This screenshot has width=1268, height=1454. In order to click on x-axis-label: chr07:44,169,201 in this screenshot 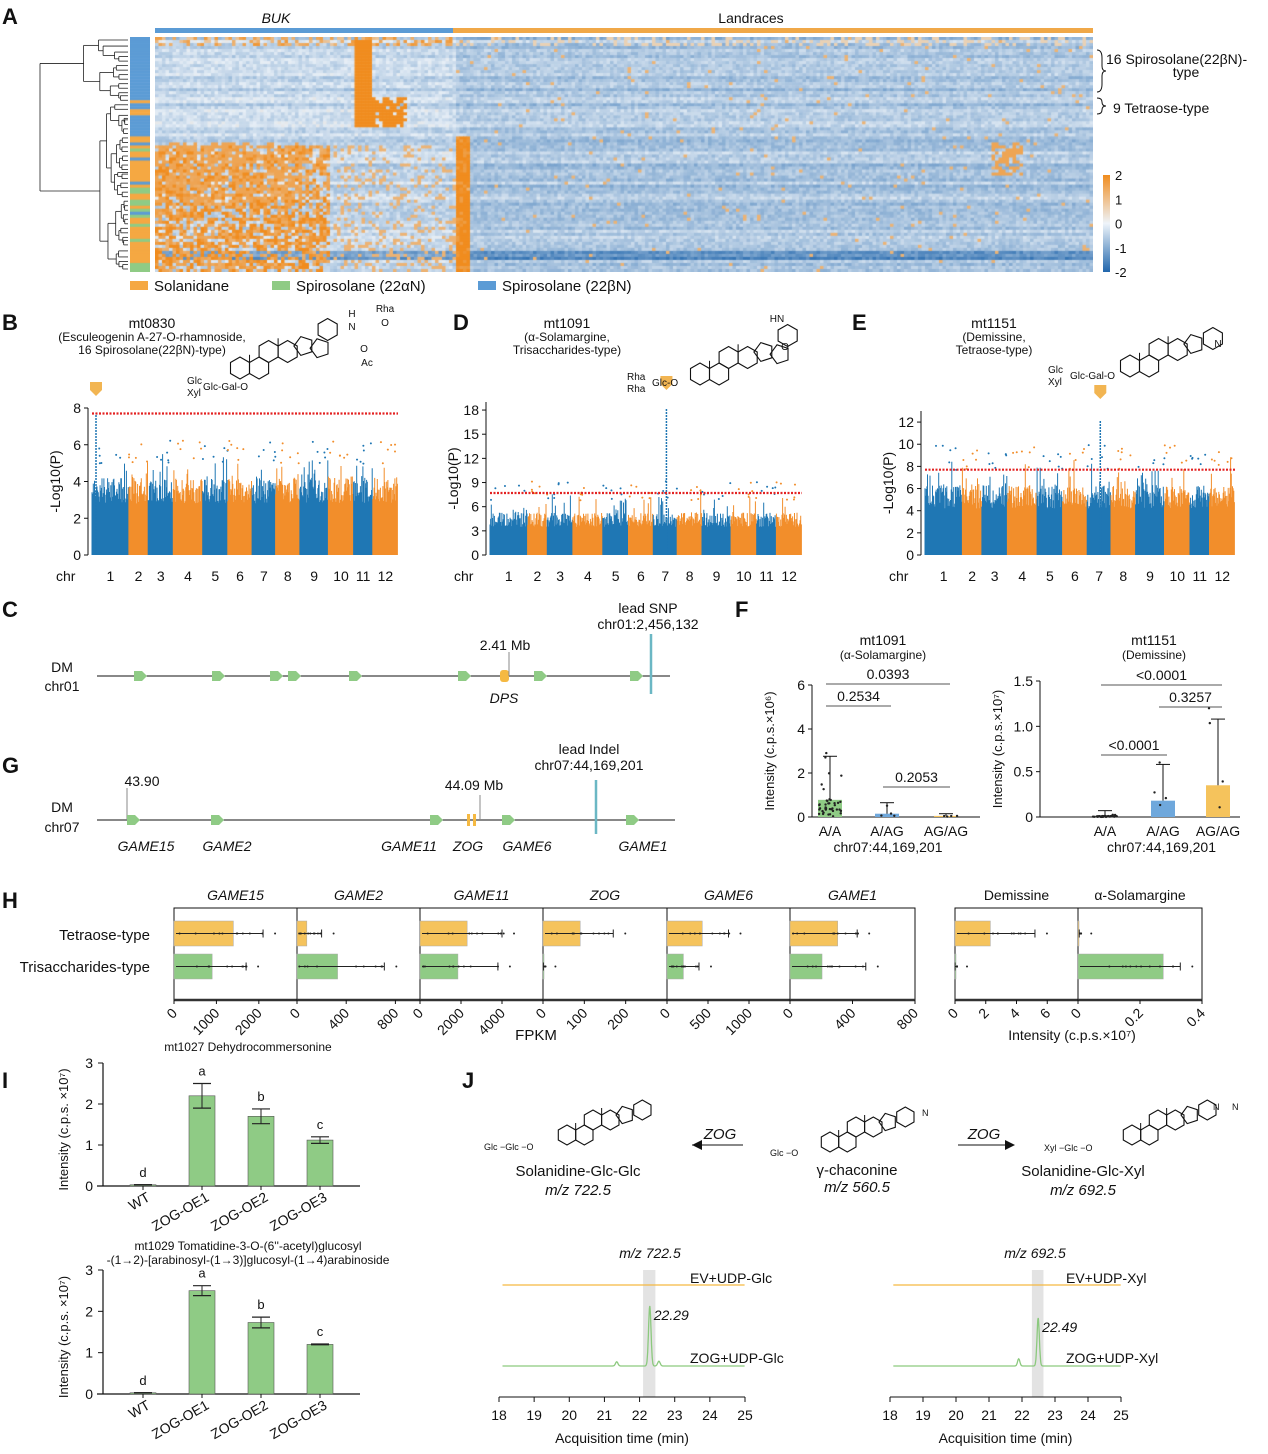, I will do `click(888, 847)`.